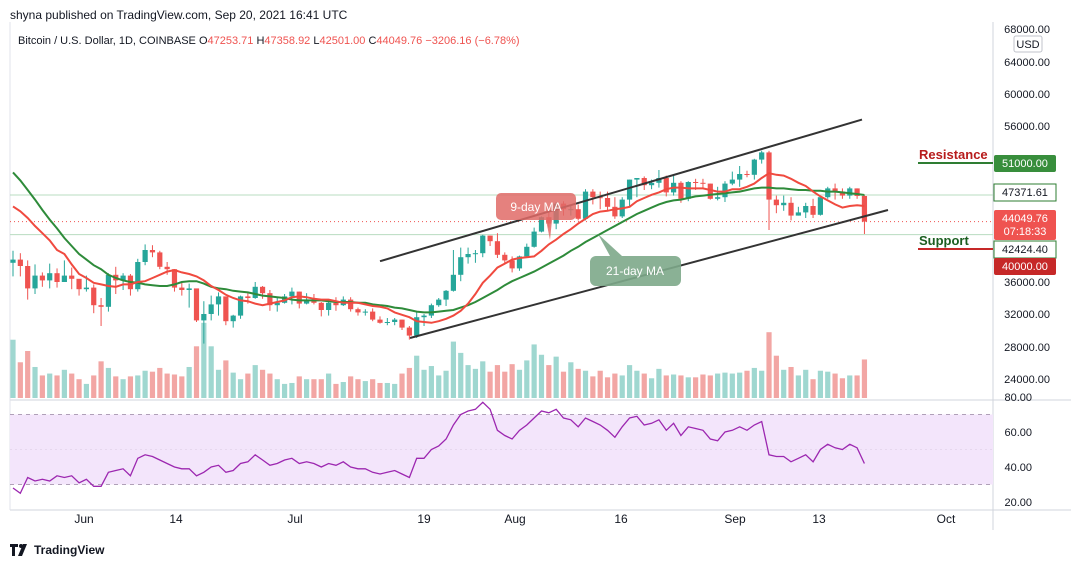  Describe the element at coordinates (549, 230) in the screenshot. I see `ma9-callout-pointer` at that location.